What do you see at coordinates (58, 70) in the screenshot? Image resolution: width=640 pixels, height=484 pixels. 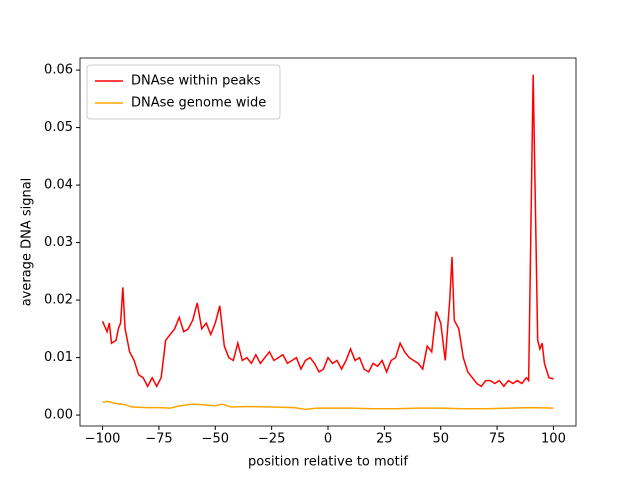 I see `y-tick-label: 0.06` at bounding box center [58, 70].